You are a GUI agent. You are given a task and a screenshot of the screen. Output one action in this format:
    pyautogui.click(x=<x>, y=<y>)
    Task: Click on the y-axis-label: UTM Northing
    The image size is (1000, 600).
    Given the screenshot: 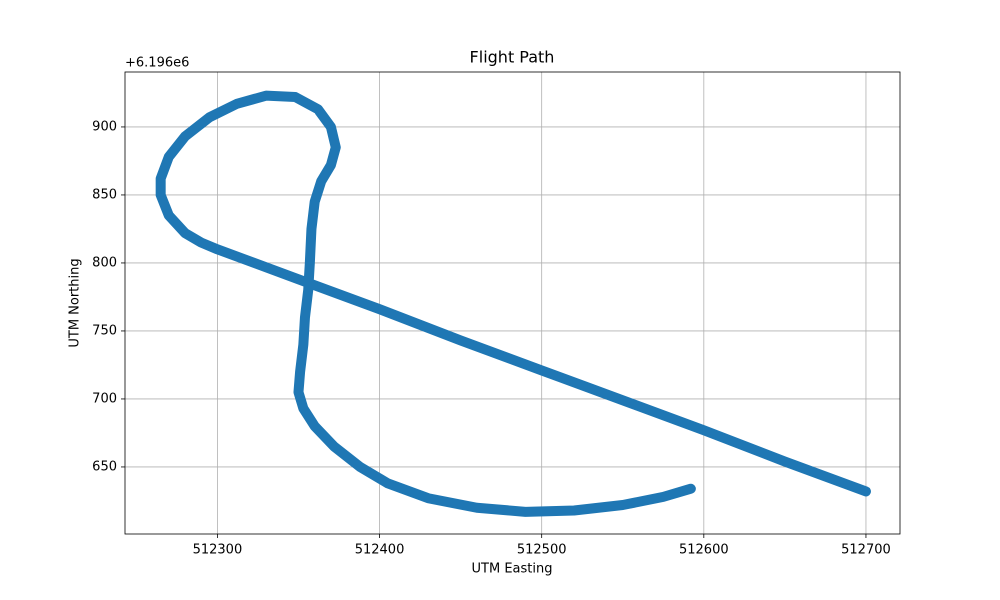 What is the action you would take?
    pyautogui.click(x=75, y=302)
    